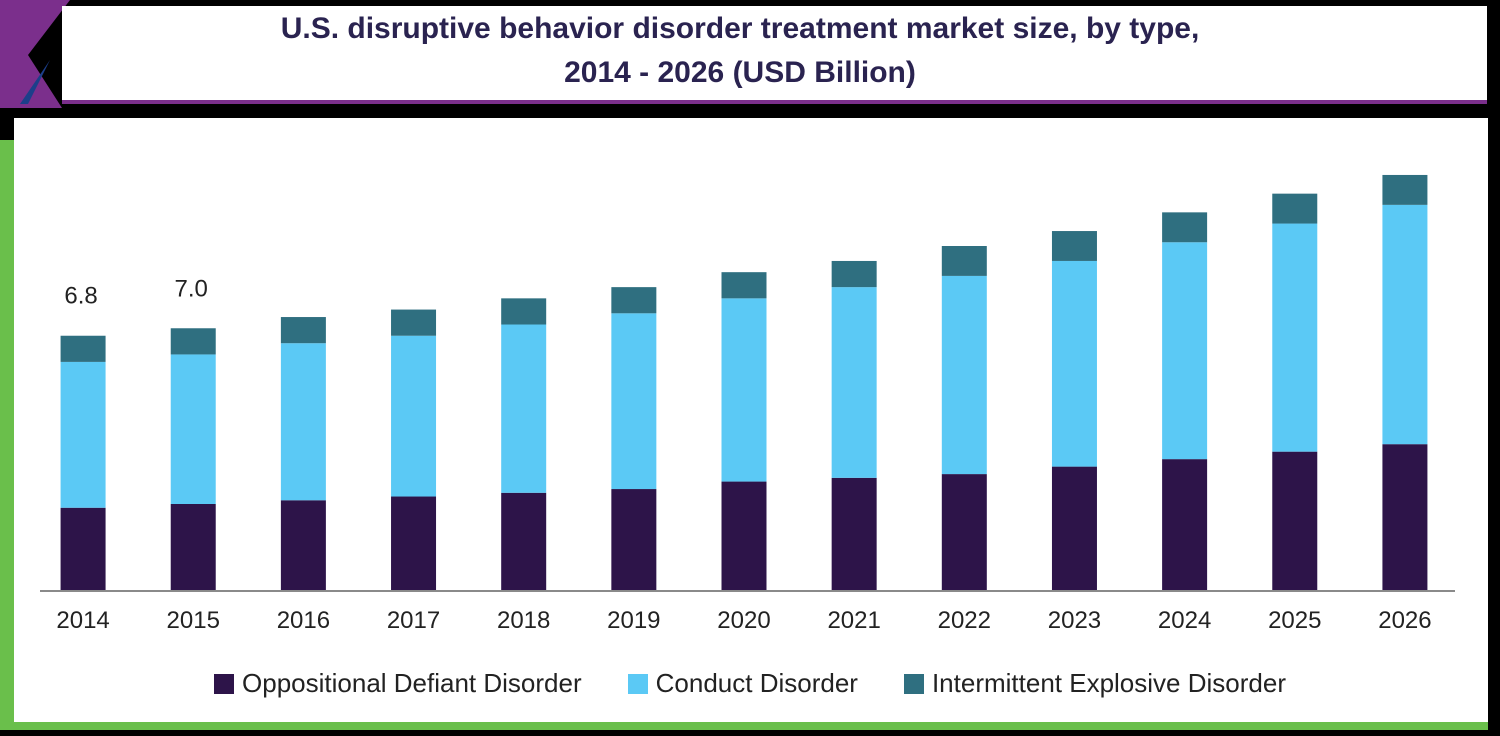 The image size is (1500, 736). What do you see at coordinates (523, 620) in the screenshot?
I see `x-tick-label-2018: 2018` at bounding box center [523, 620].